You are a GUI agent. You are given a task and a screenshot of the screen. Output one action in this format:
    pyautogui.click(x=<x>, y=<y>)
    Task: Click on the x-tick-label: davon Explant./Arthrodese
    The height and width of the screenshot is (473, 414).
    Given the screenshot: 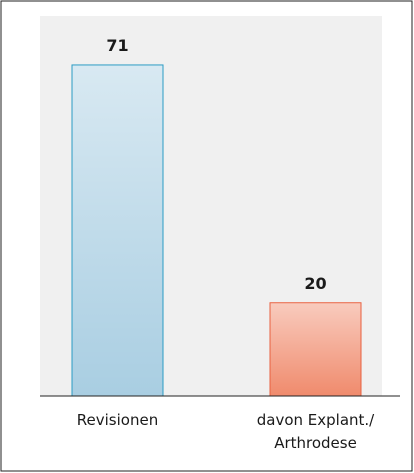 What is the action you would take?
    pyautogui.click(x=316, y=431)
    